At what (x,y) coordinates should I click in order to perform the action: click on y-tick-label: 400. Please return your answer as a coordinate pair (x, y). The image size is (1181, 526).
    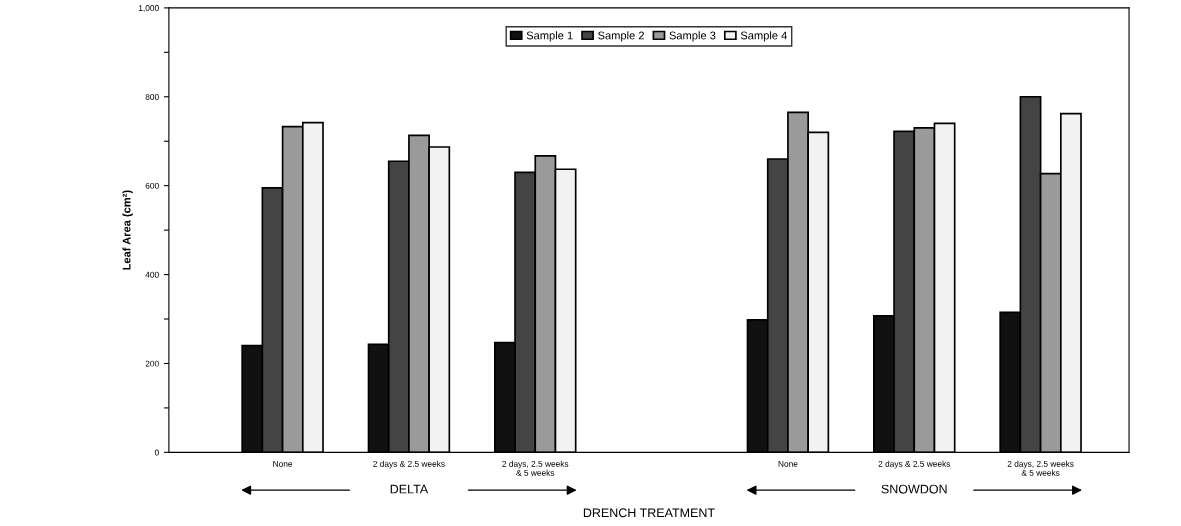
    Looking at the image, I should click on (152, 274).